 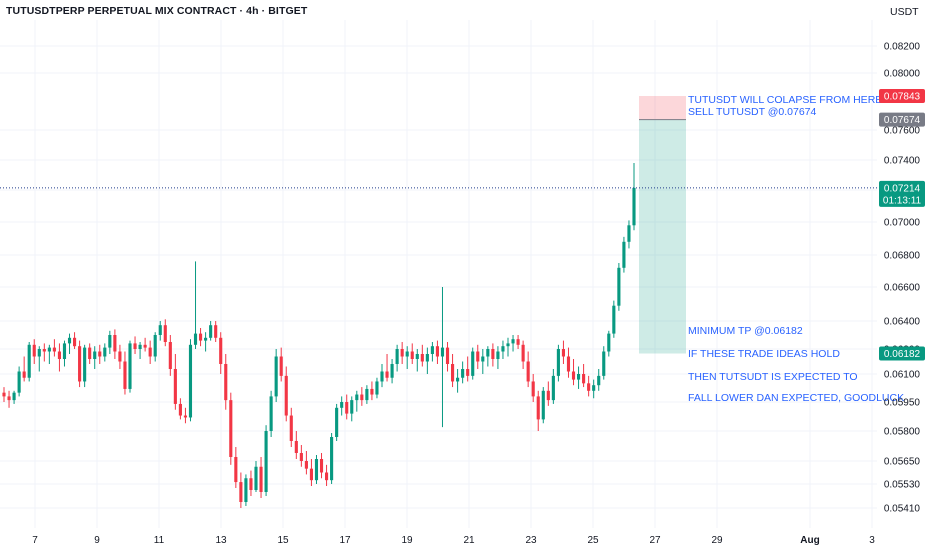 What do you see at coordinates (283, 540) in the screenshot?
I see `x-tick-label: 15` at bounding box center [283, 540].